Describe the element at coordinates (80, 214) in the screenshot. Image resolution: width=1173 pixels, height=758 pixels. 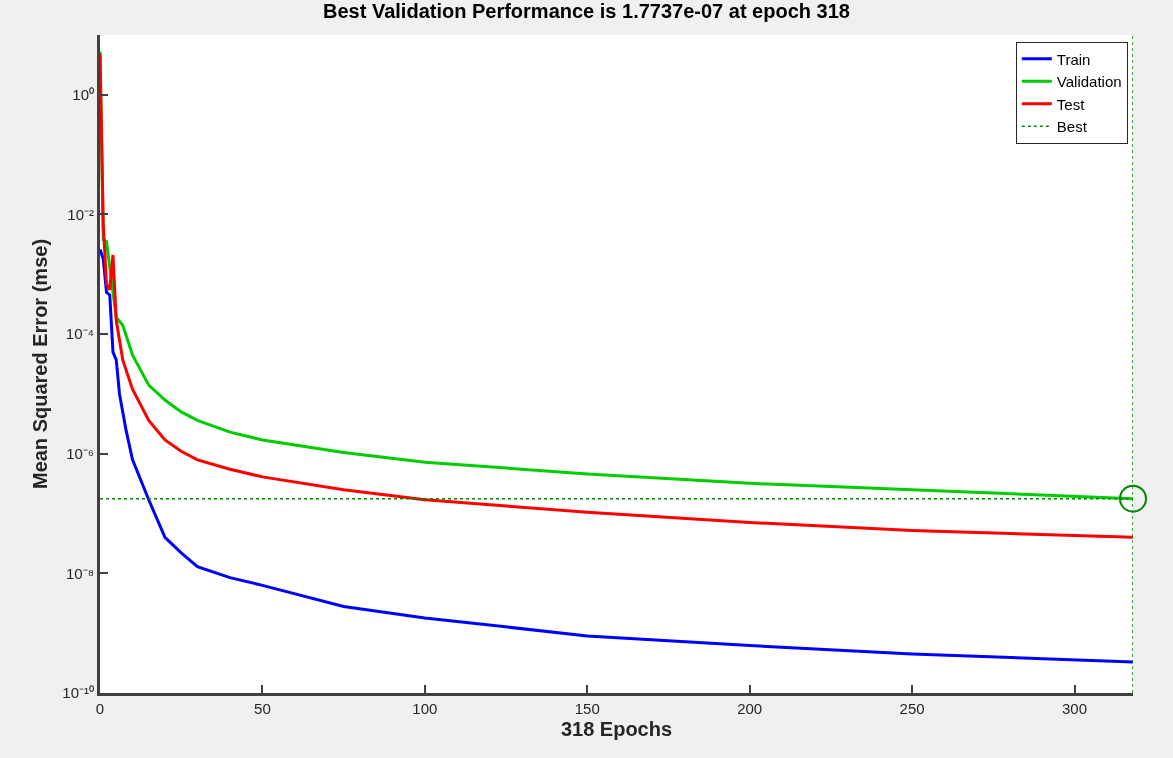
I see `y-tick-label: 10⁻²` at that location.